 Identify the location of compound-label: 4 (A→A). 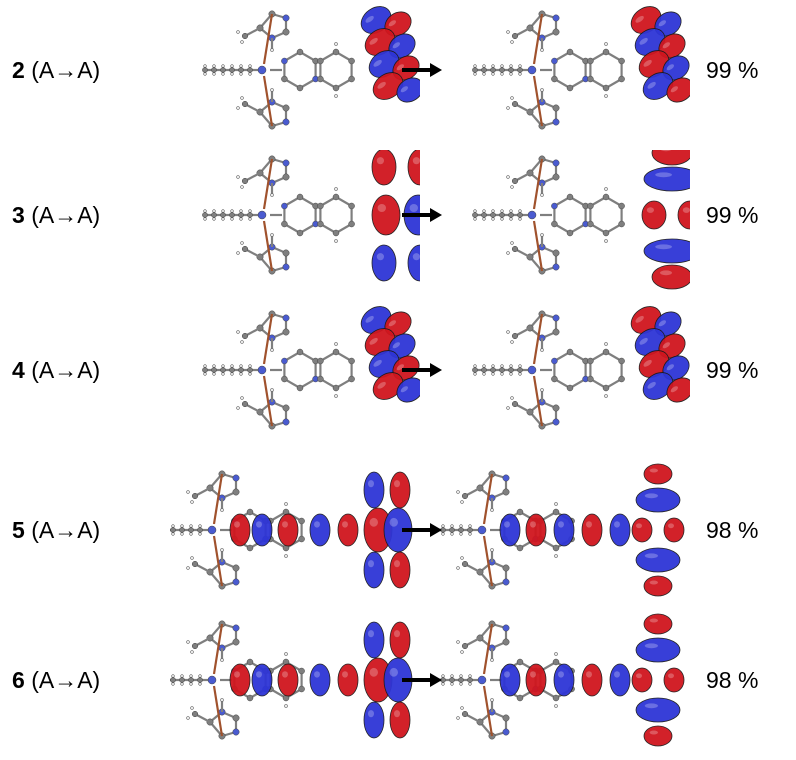
(56, 370).